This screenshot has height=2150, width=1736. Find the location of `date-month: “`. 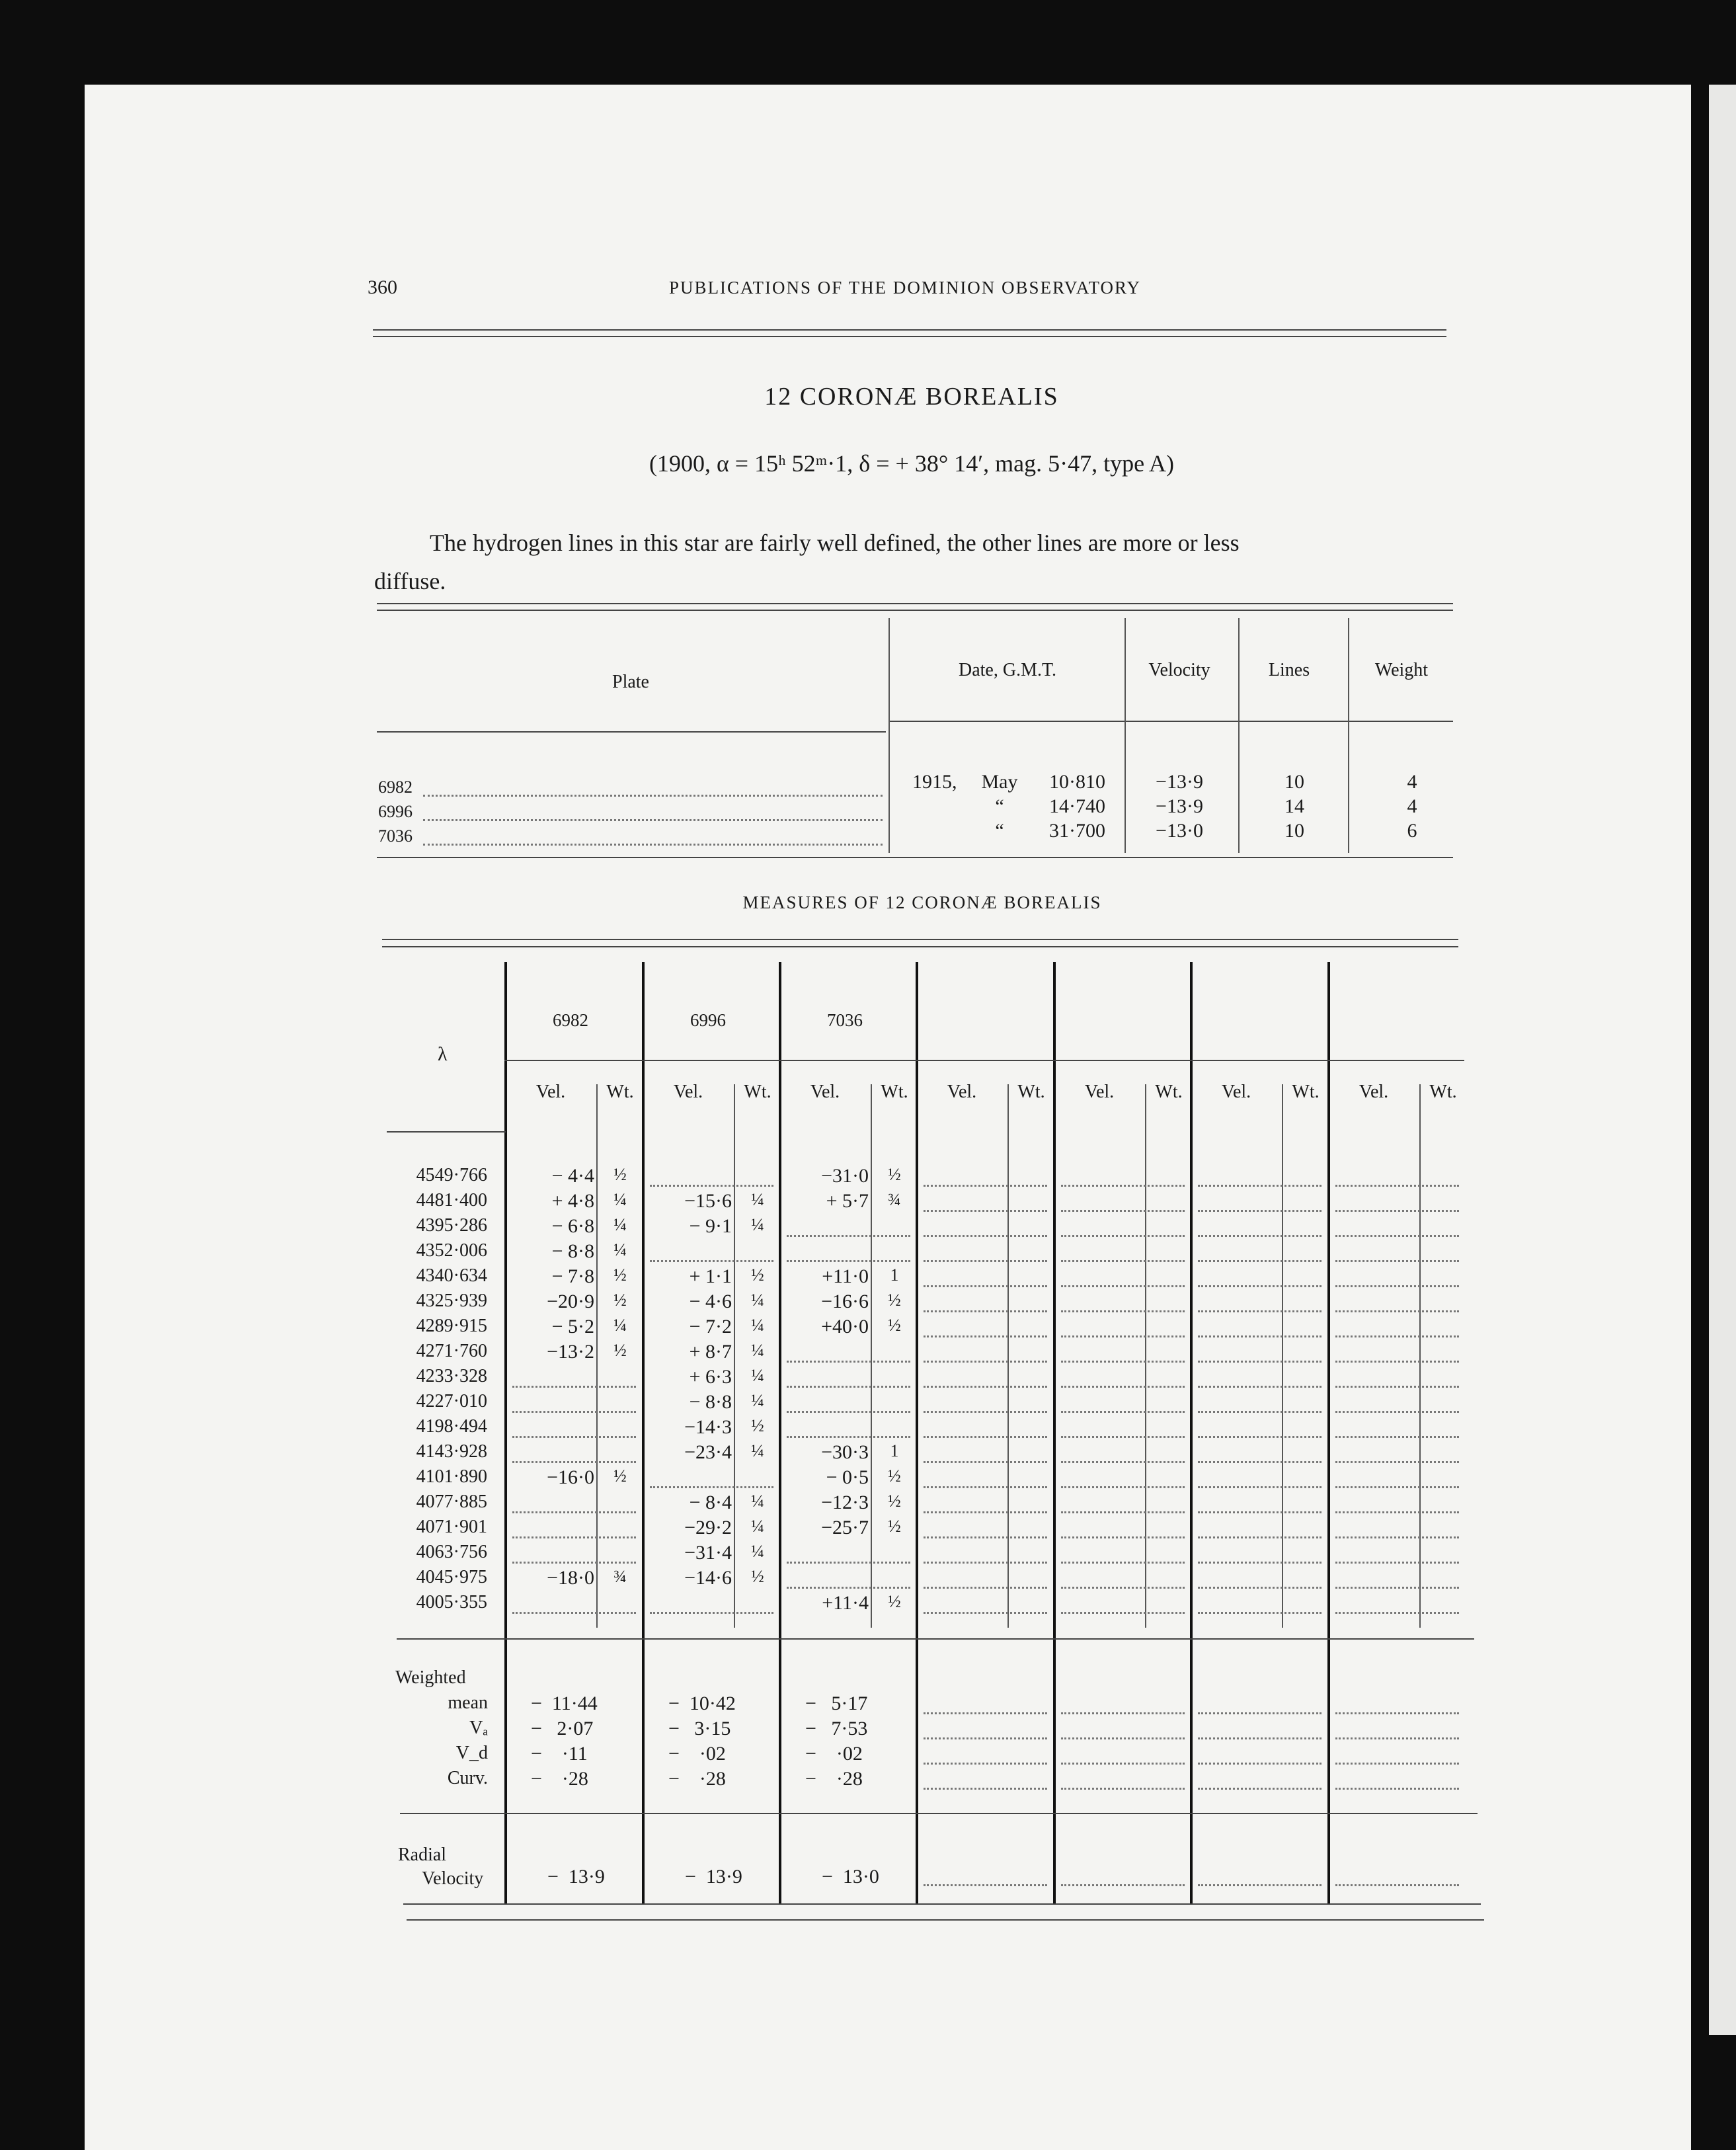

date-month: “ is located at coordinates (999, 806).